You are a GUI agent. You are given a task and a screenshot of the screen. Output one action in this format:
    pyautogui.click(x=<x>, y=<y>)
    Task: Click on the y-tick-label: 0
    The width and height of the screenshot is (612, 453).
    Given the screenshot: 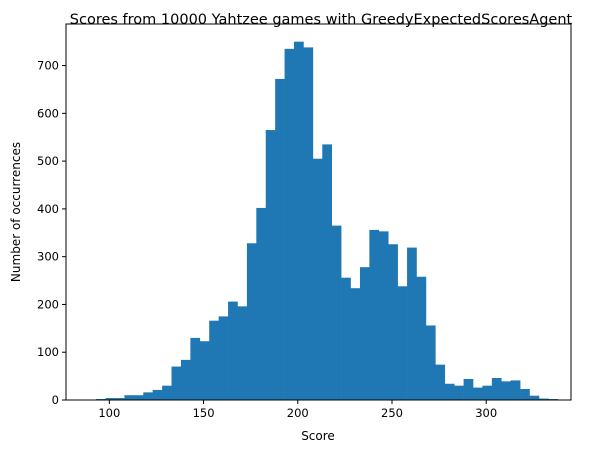 What is the action you would take?
    pyautogui.click(x=55, y=400)
    